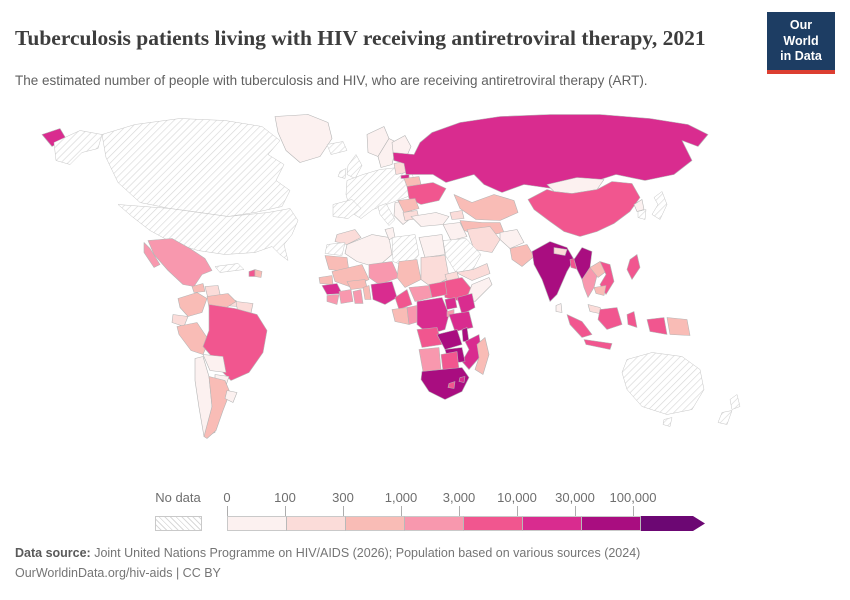 This screenshot has height=600, width=850. I want to click on country-ukraine, so click(426, 193).